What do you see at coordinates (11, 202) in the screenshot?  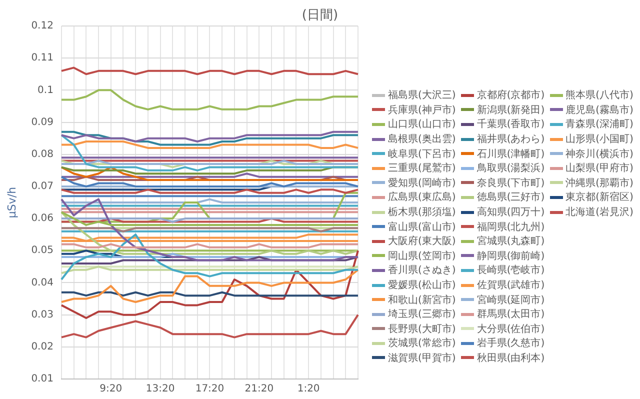 I see `y-axis-title: μSv/h` at bounding box center [11, 202].